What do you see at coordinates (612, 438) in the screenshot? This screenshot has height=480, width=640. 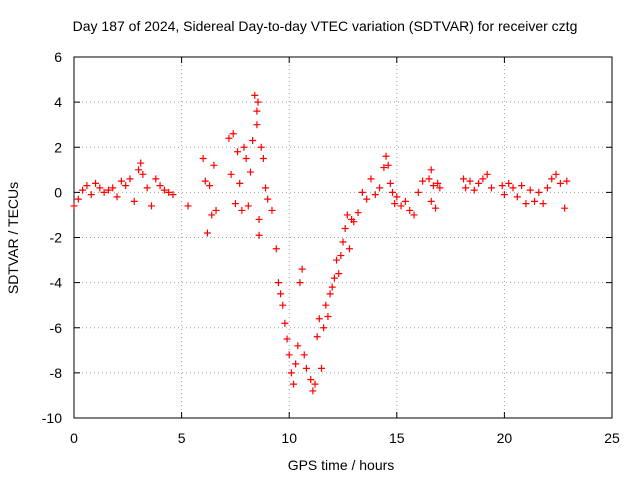 I see `x-tick-label: 25` at bounding box center [612, 438].